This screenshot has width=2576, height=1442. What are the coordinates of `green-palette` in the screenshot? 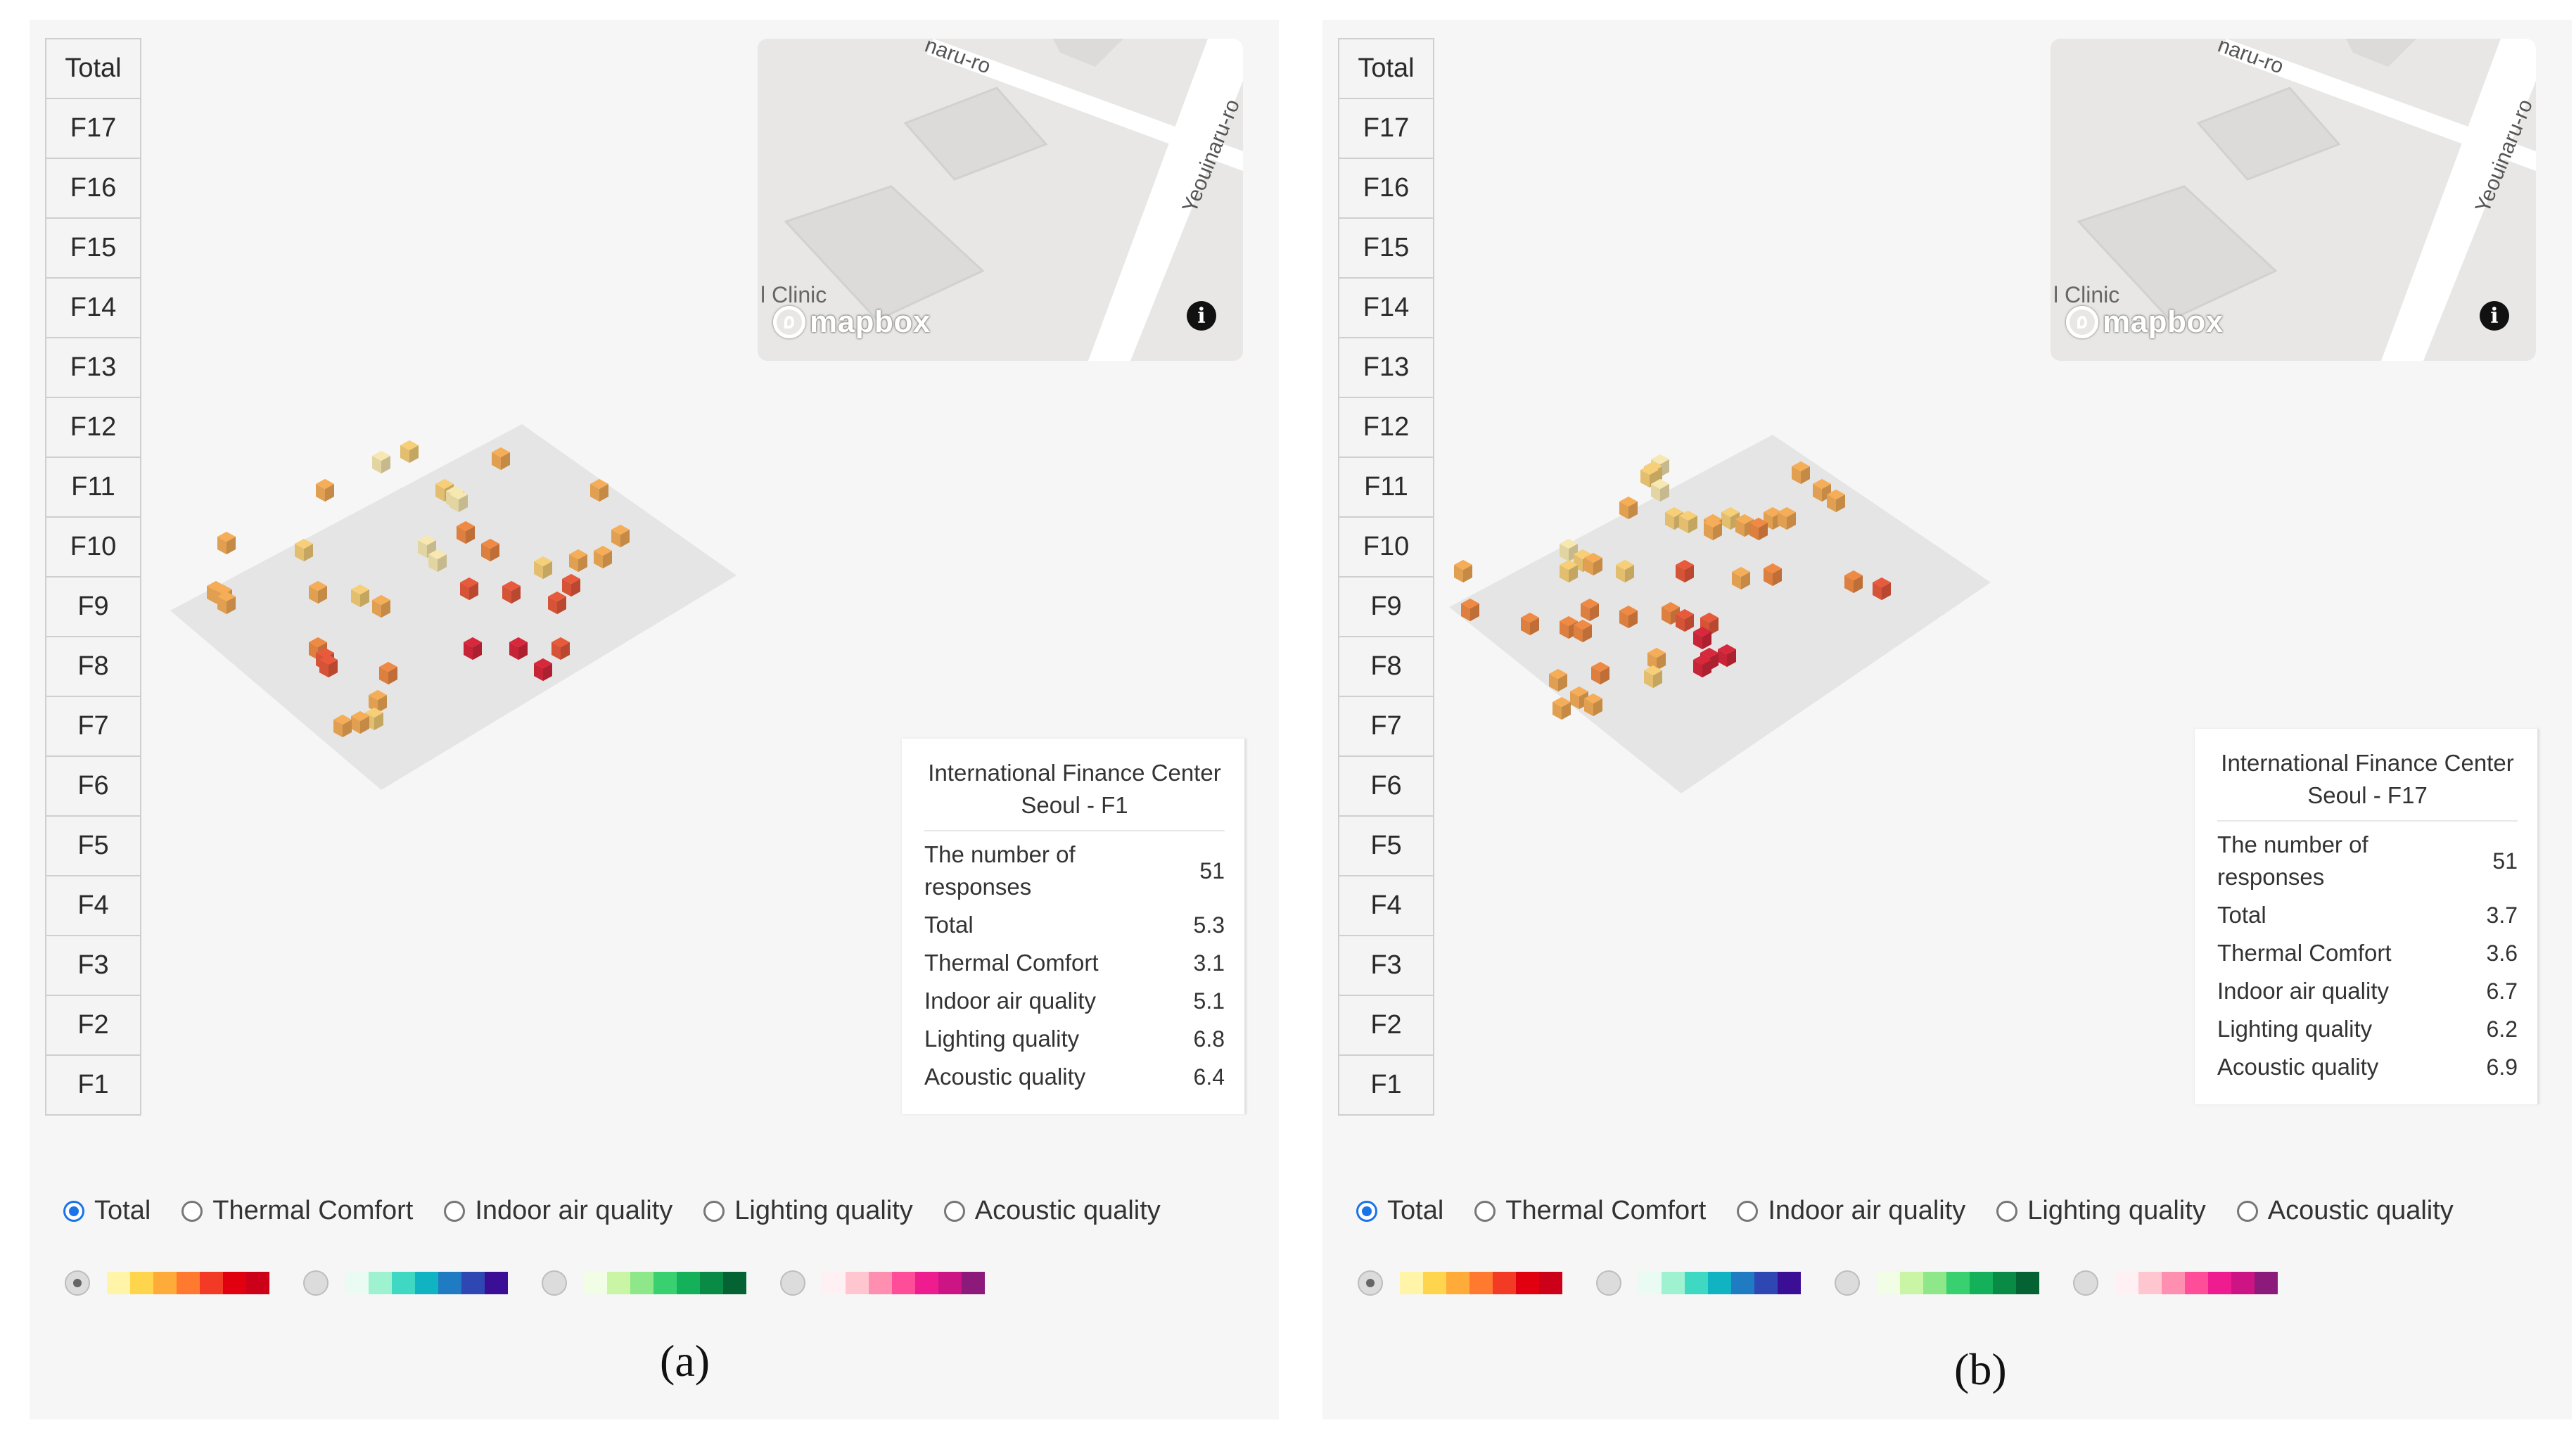 It's located at (644, 1283).